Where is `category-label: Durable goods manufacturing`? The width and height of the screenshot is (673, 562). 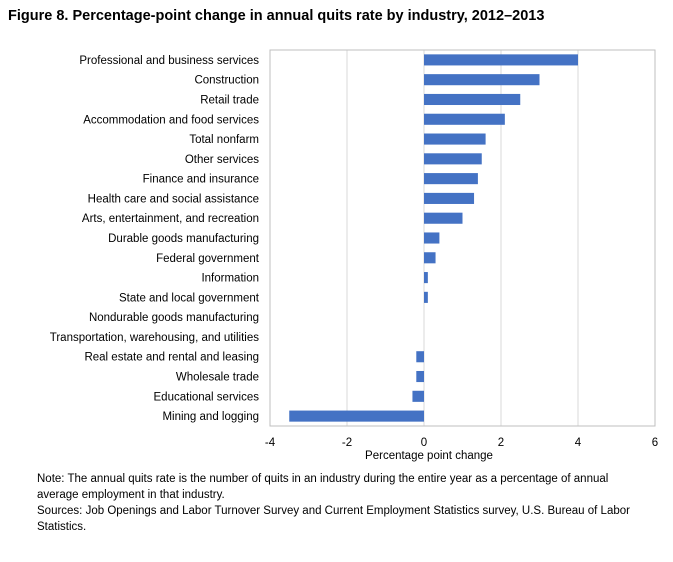
category-label: Durable goods manufacturing is located at coordinates (183, 239).